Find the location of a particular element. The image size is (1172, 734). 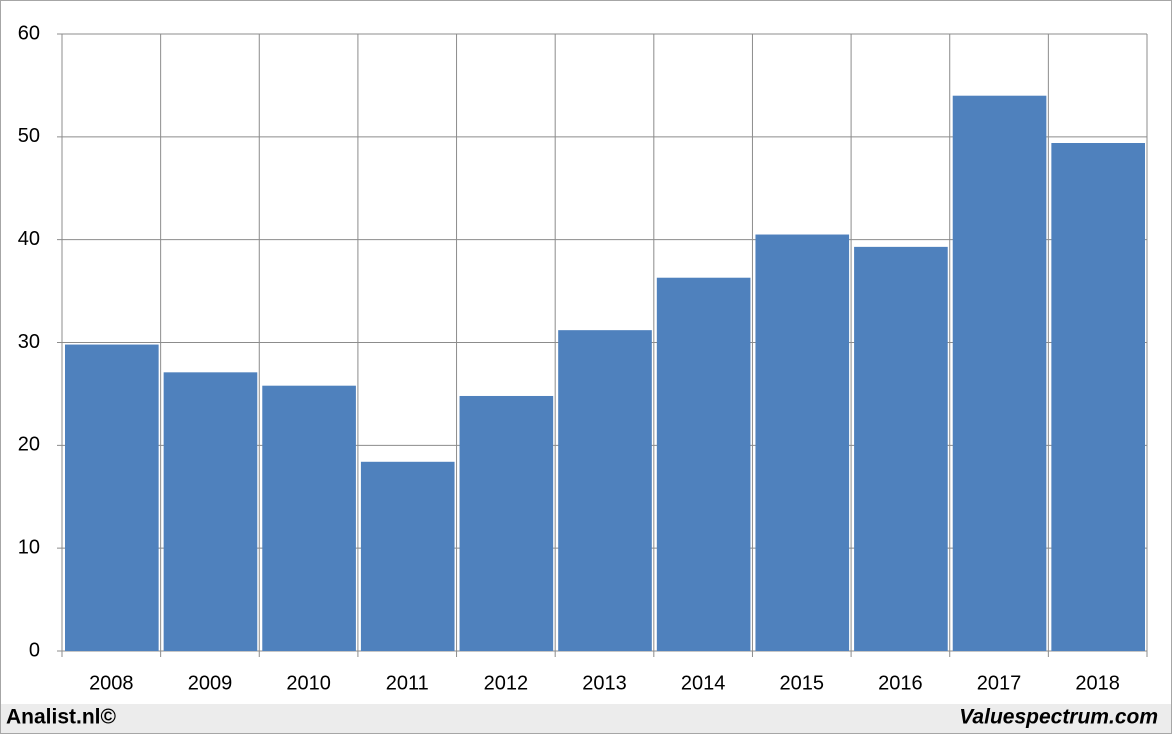

x-tick-label: 2008 is located at coordinates (111, 683).